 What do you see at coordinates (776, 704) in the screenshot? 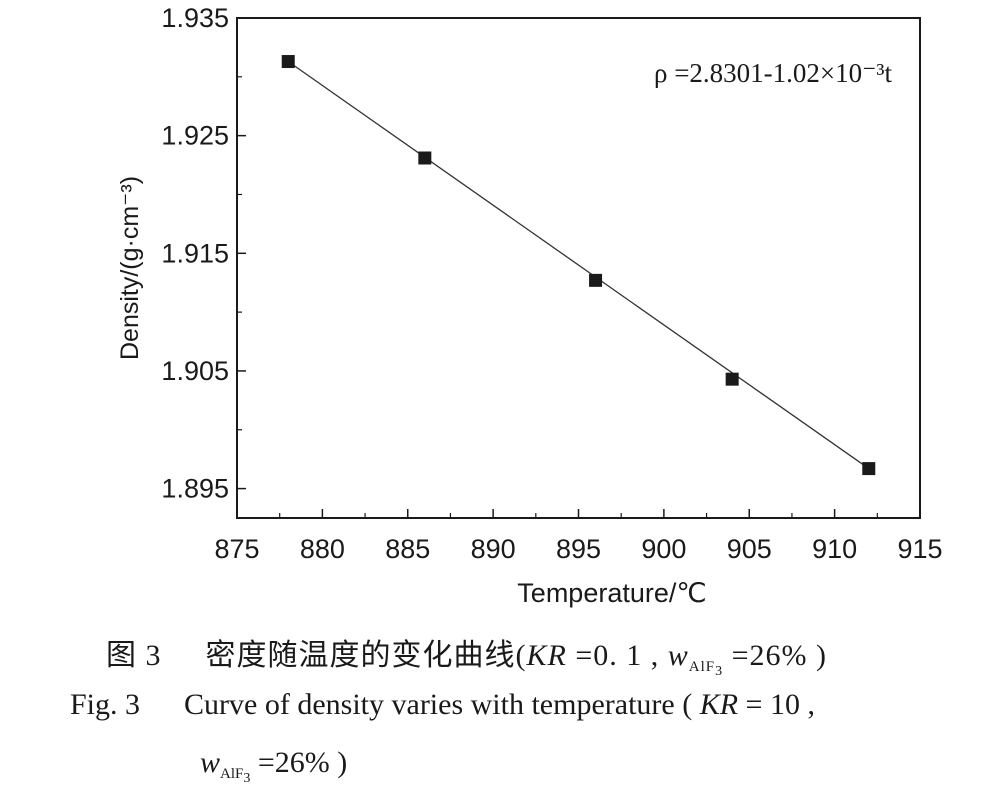
I see `caption-en-kr-value: = 10 ,` at bounding box center [776, 704].